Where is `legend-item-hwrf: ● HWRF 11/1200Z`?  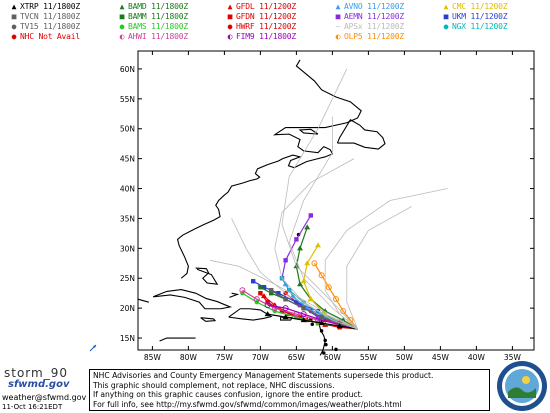 legend-item-hwrf: ● HWRF 11/1200Z is located at coordinates (260, 27).